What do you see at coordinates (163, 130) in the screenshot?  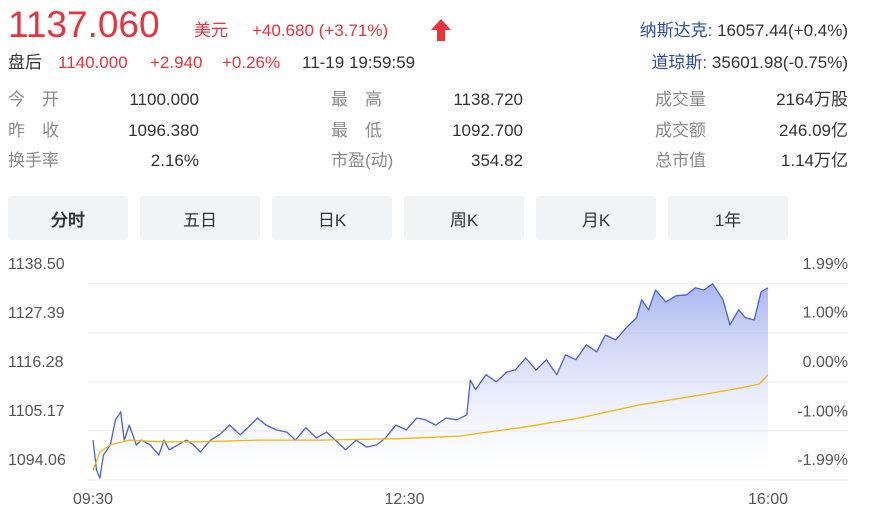 I see `stat-value: 1096.380` at bounding box center [163, 130].